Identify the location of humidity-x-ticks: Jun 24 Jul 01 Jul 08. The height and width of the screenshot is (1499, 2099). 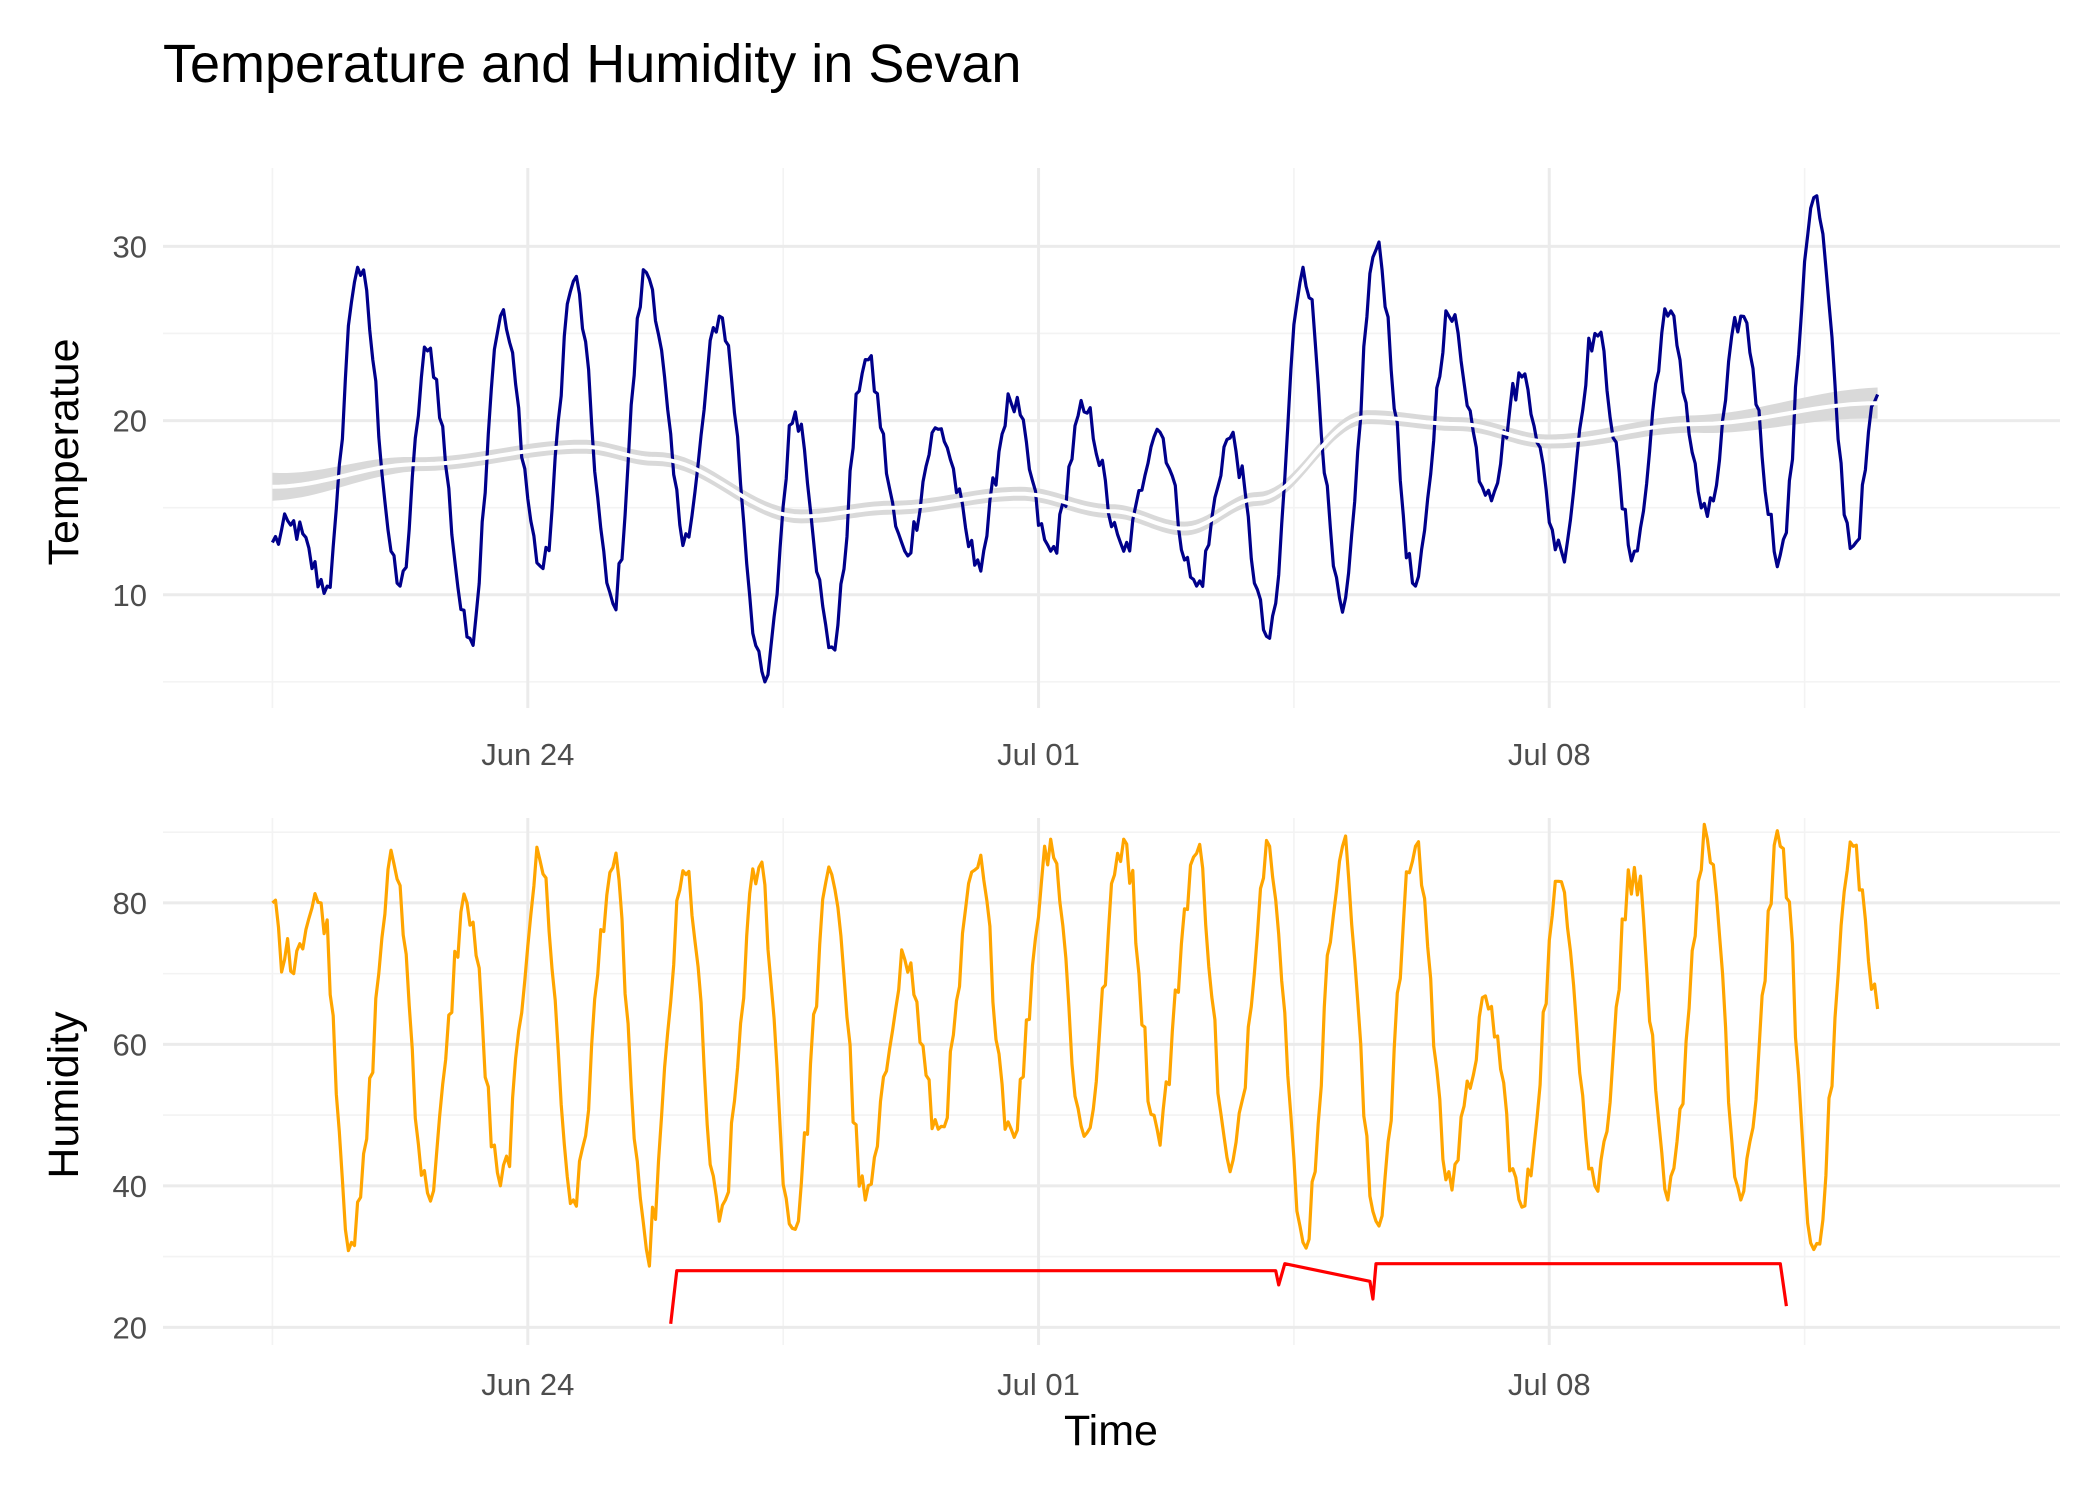
(1035, 1384).